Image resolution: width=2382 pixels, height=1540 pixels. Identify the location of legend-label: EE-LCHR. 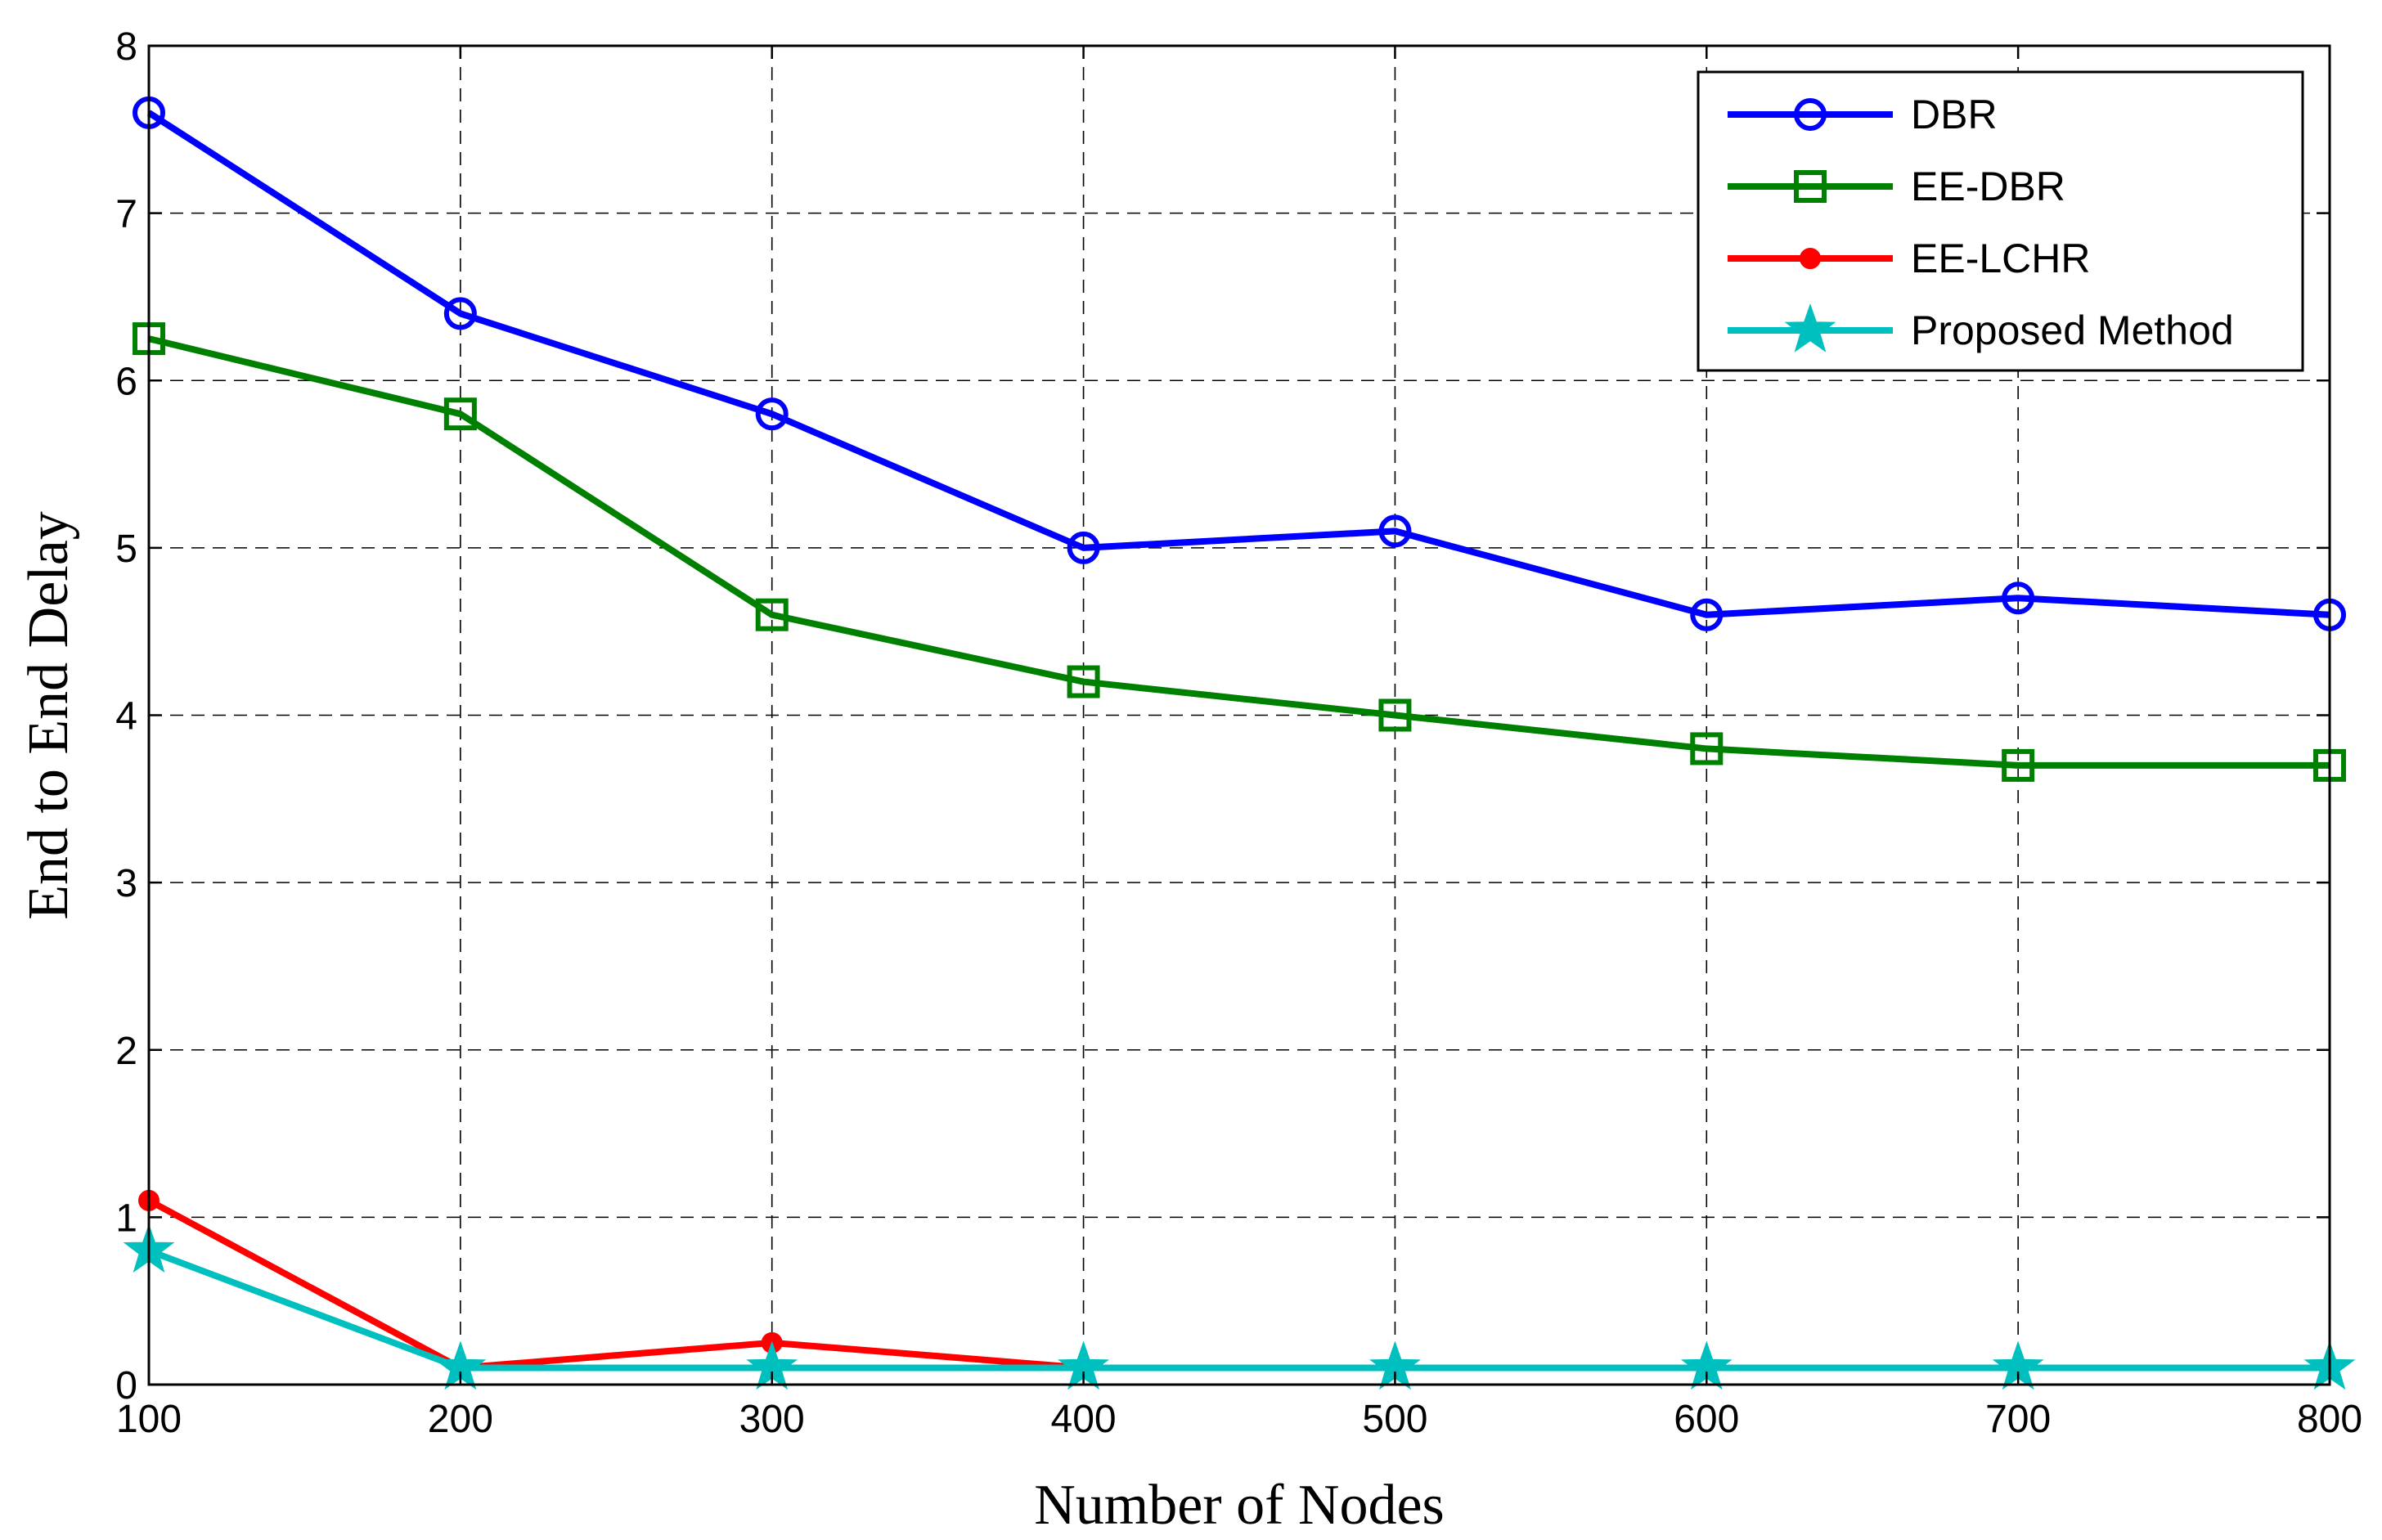
(2000, 258).